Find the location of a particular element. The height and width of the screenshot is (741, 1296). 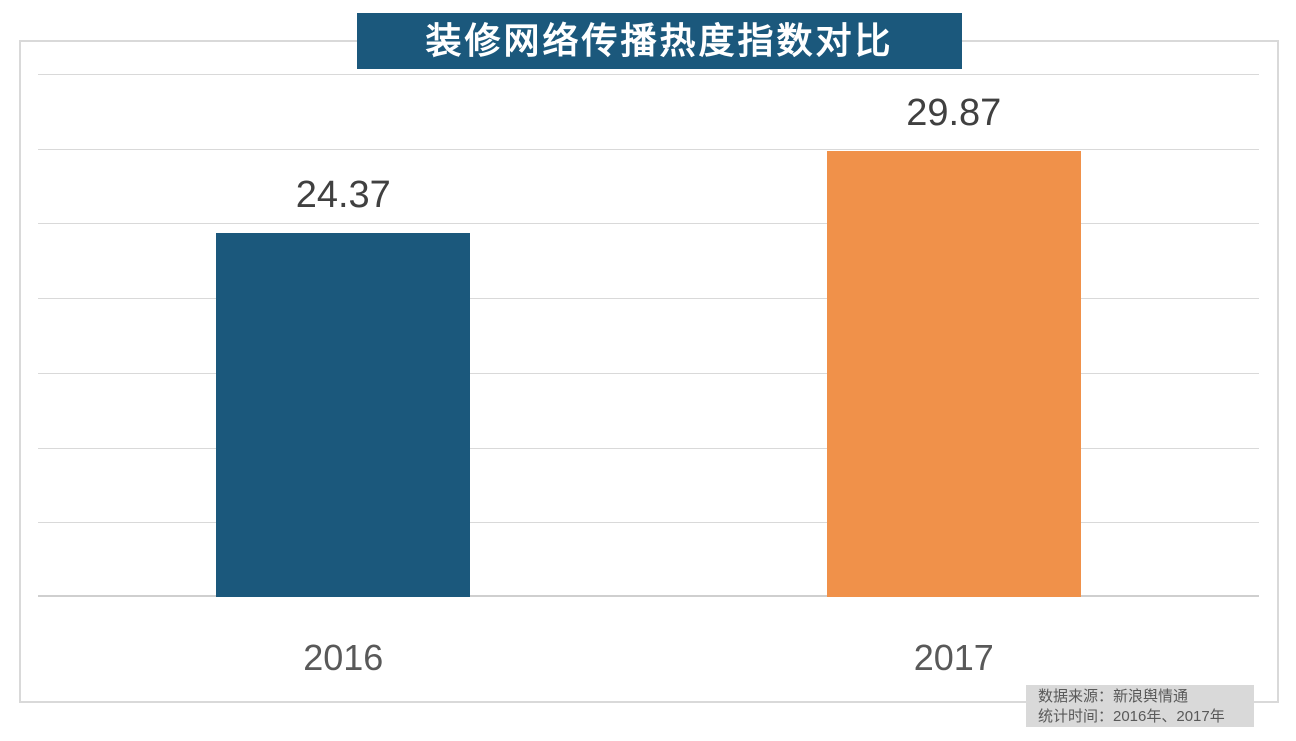

source-line-2: 统计时间：2016年、2017年 is located at coordinates (1131, 716).